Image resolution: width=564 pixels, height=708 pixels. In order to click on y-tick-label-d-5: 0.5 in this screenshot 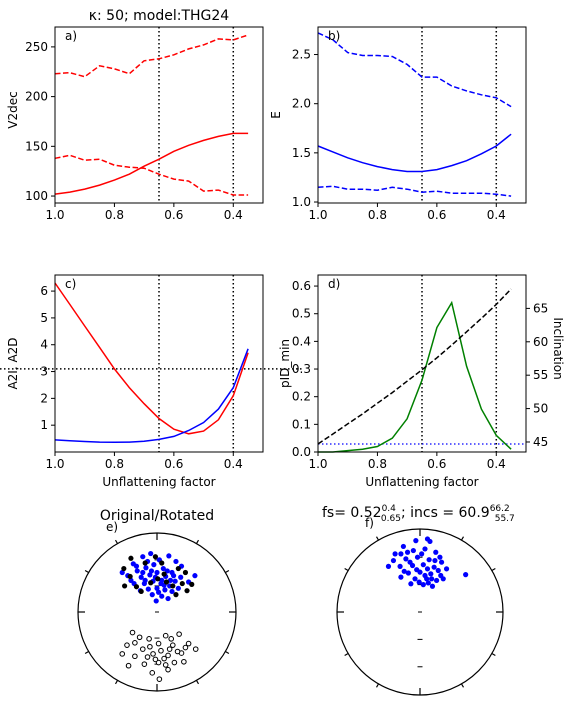, I will do `click(301, 314)`.